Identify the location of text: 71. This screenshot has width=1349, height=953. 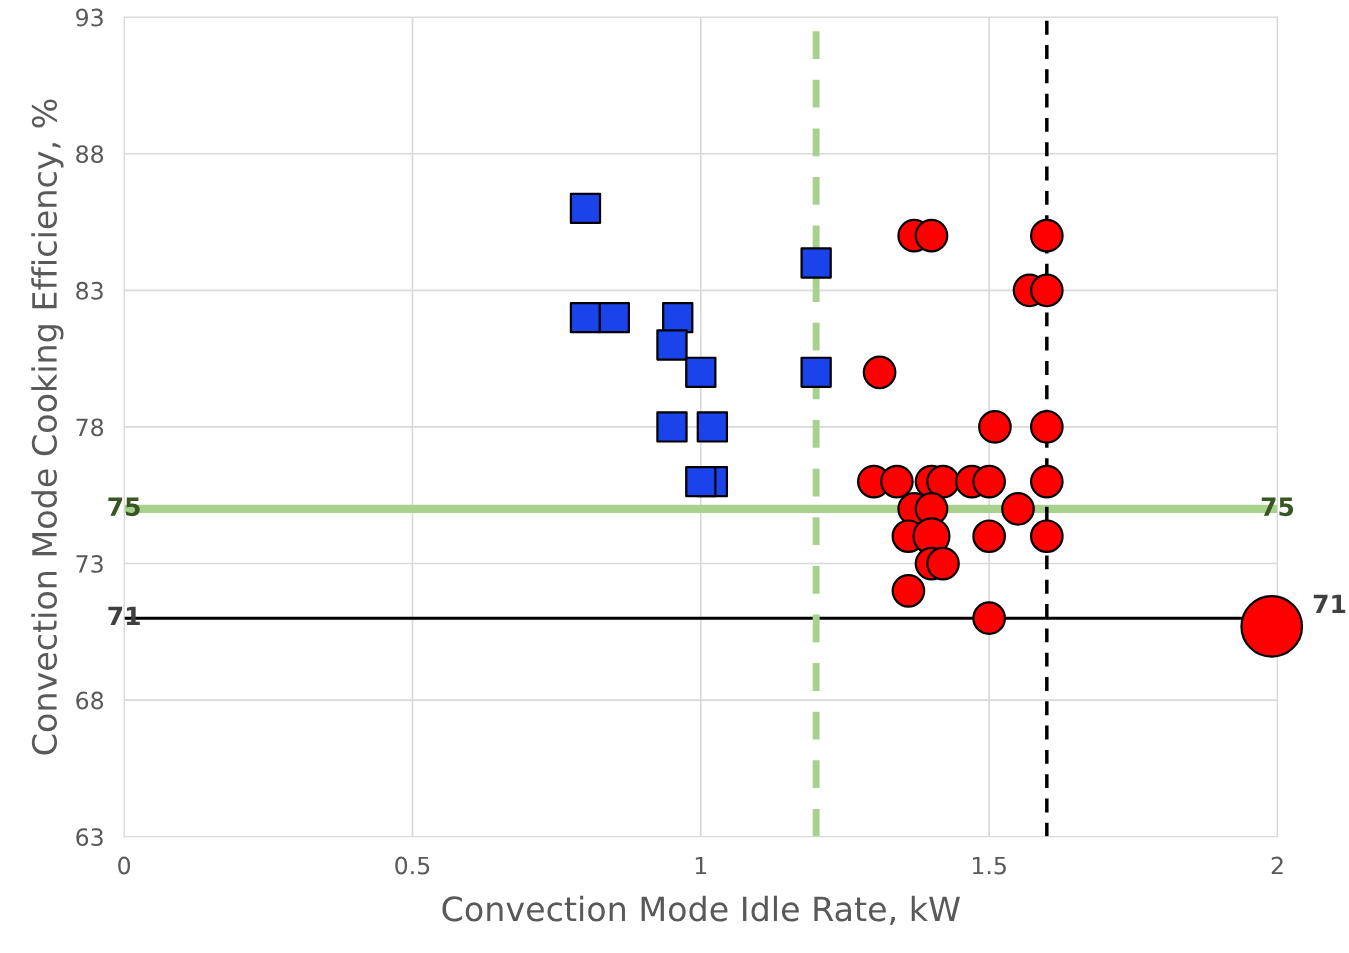
(1329, 603).